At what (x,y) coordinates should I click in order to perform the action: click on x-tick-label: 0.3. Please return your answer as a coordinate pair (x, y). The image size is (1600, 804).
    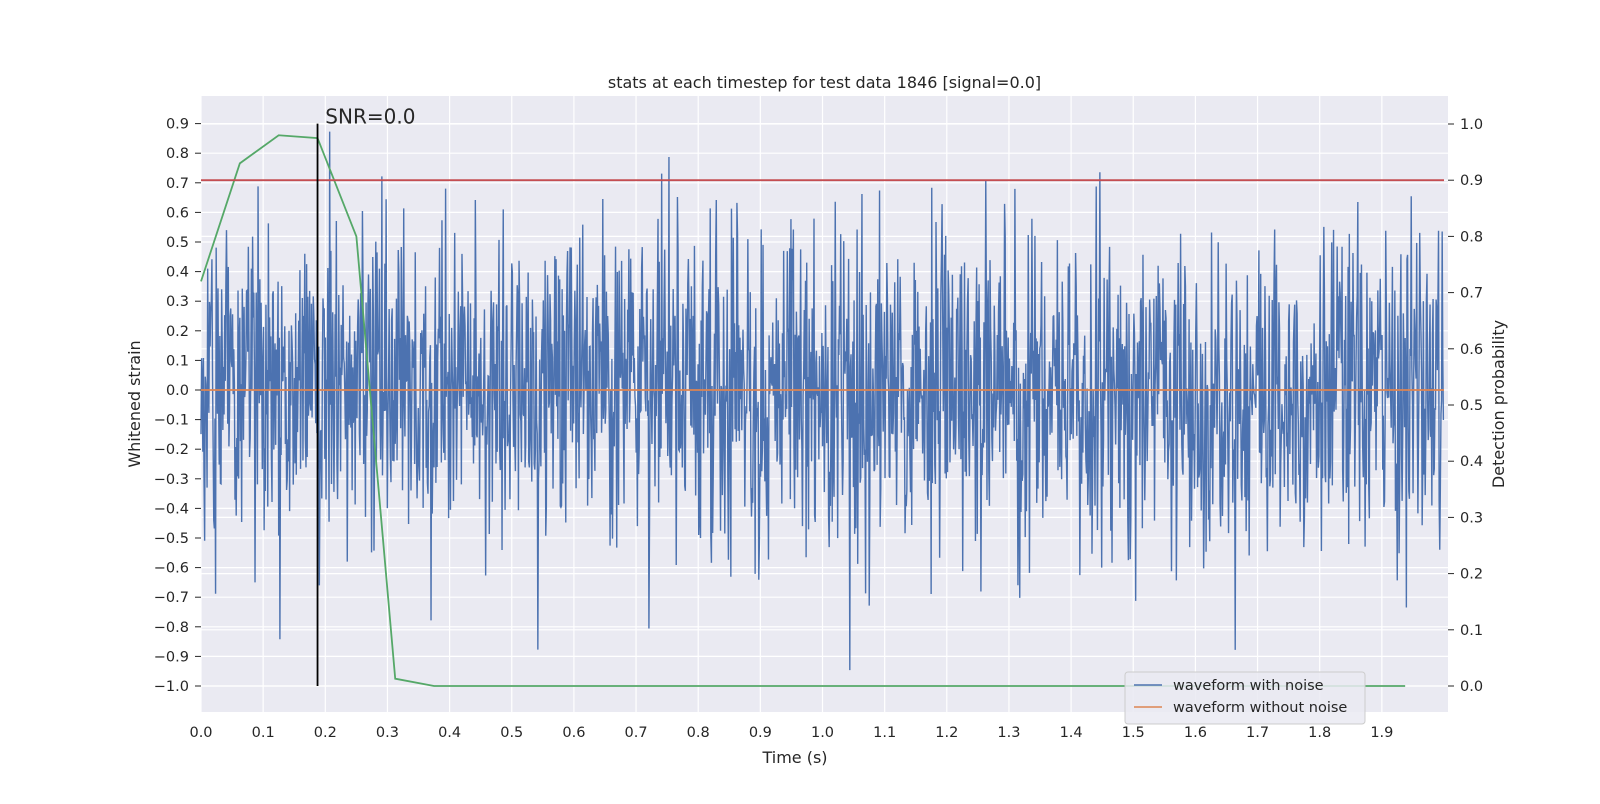
    Looking at the image, I should click on (387, 733).